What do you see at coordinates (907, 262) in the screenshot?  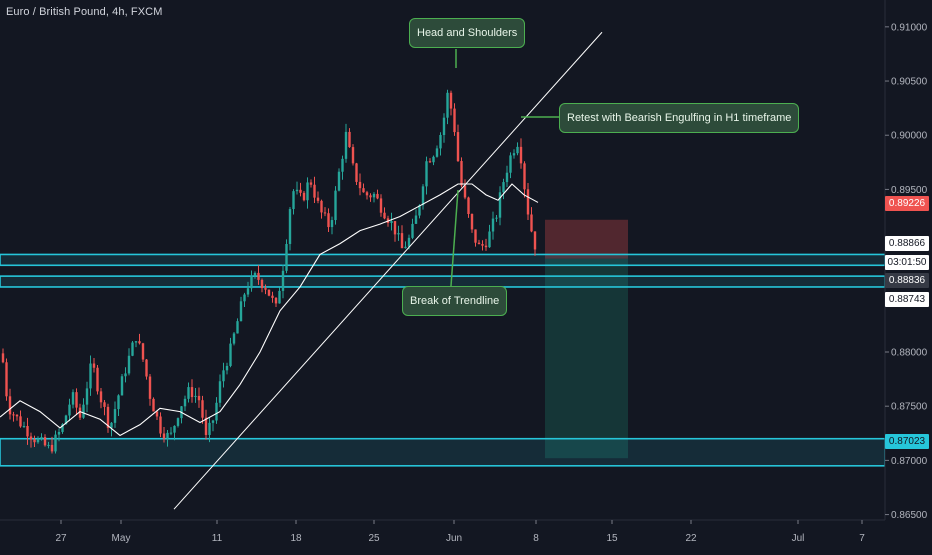 I see `countdown-label: 03:01:50` at bounding box center [907, 262].